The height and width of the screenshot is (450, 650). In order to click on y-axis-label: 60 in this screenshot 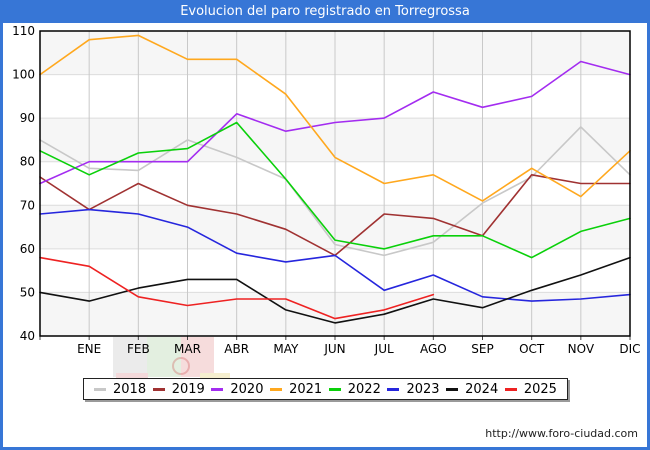, I will do `click(27, 249)`.